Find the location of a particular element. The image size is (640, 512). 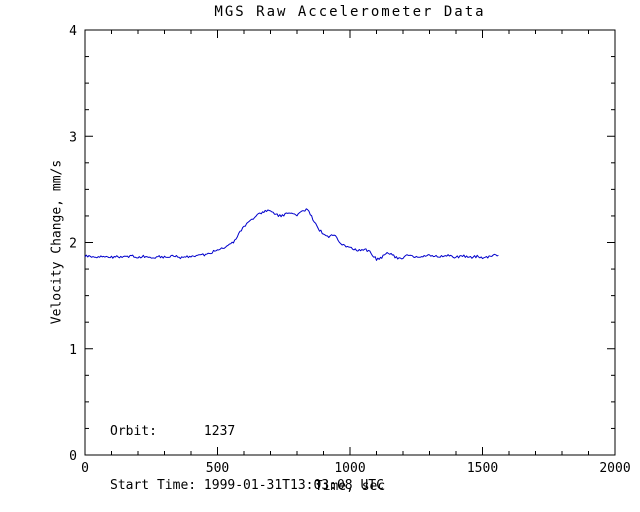

x-tick-label: 500 is located at coordinates (217, 468).